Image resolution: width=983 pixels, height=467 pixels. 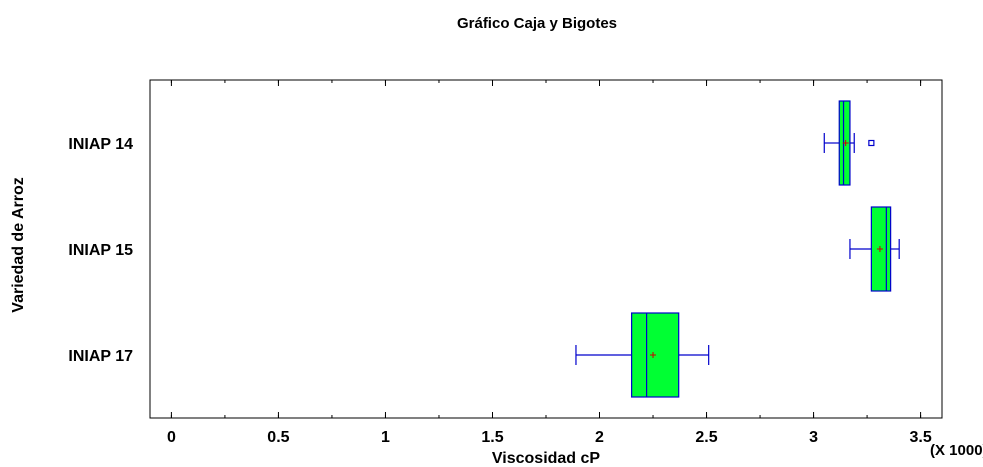 What do you see at coordinates (549, 437) in the screenshot?
I see `x-axis-tick-labels: 0 0.5 1 1.5 2 2.5 3 3.5` at bounding box center [549, 437].